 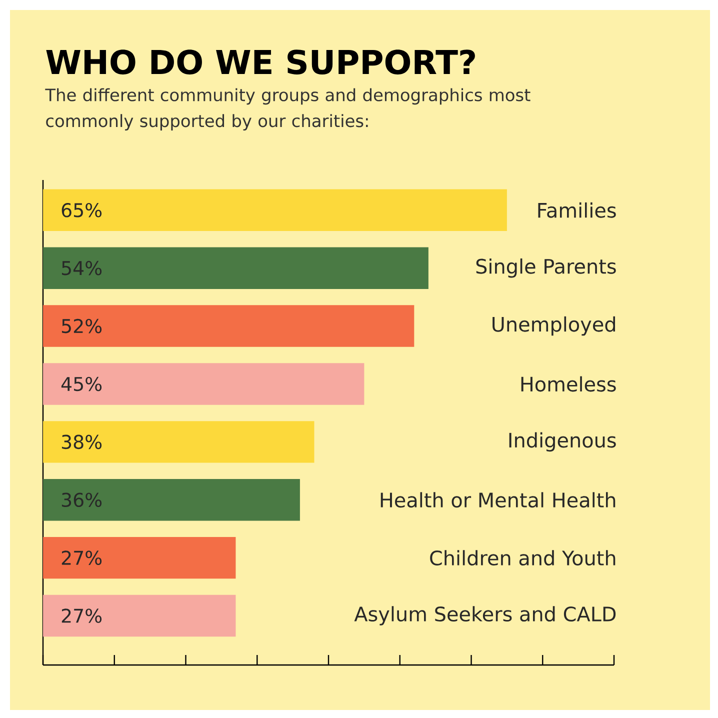 What do you see at coordinates (260, 62) in the screenshot?
I see `chart-title: WHO DO WE SUPPORT?` at bounding box center [260, 62].